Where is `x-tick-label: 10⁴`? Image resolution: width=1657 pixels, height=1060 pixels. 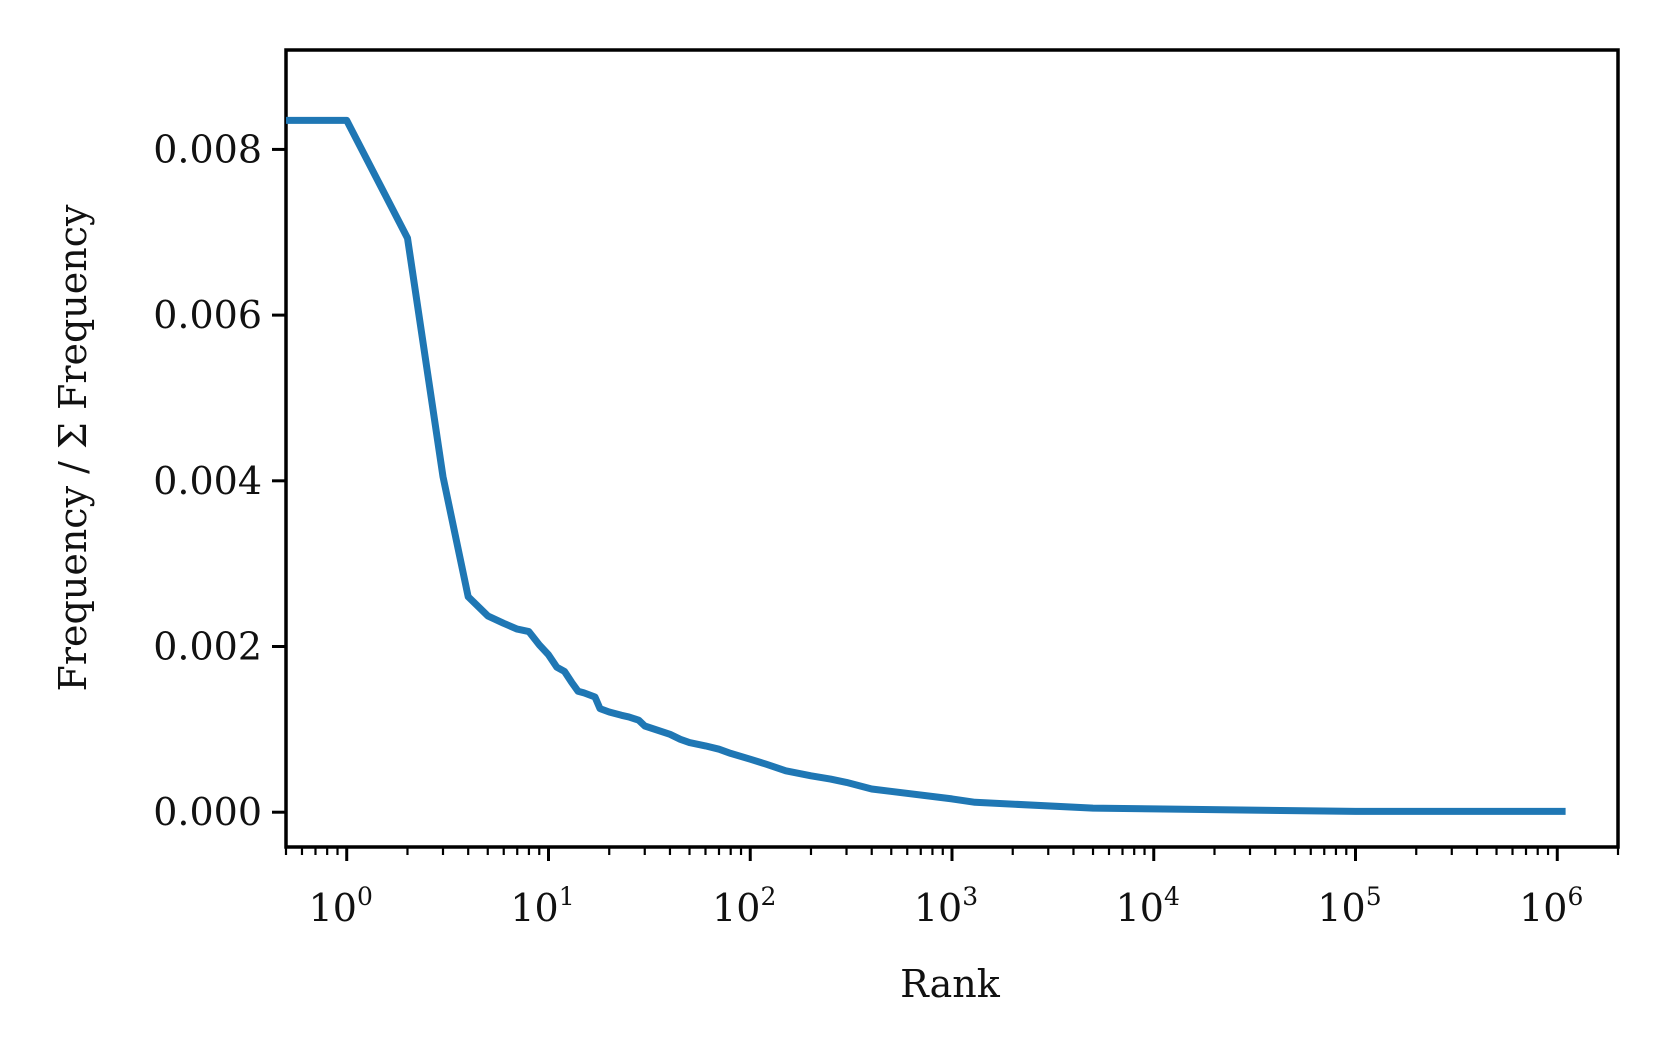
x-tick-label: 10⁴ is located at coordinates (1148, 906).